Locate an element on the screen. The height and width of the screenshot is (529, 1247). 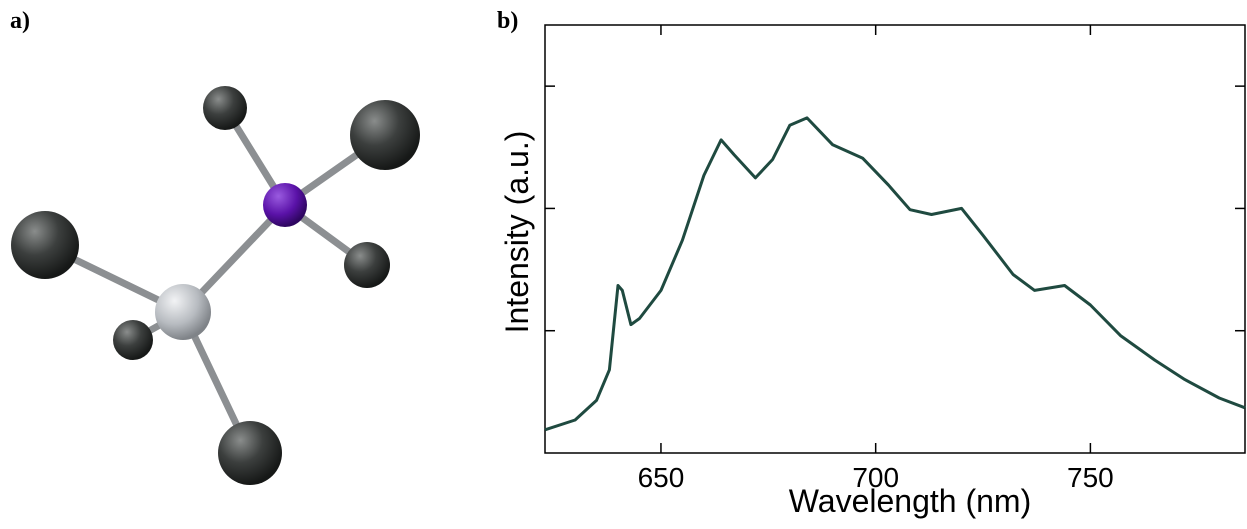
x-tick-label: 750 is located at coordinates (1090, 477).